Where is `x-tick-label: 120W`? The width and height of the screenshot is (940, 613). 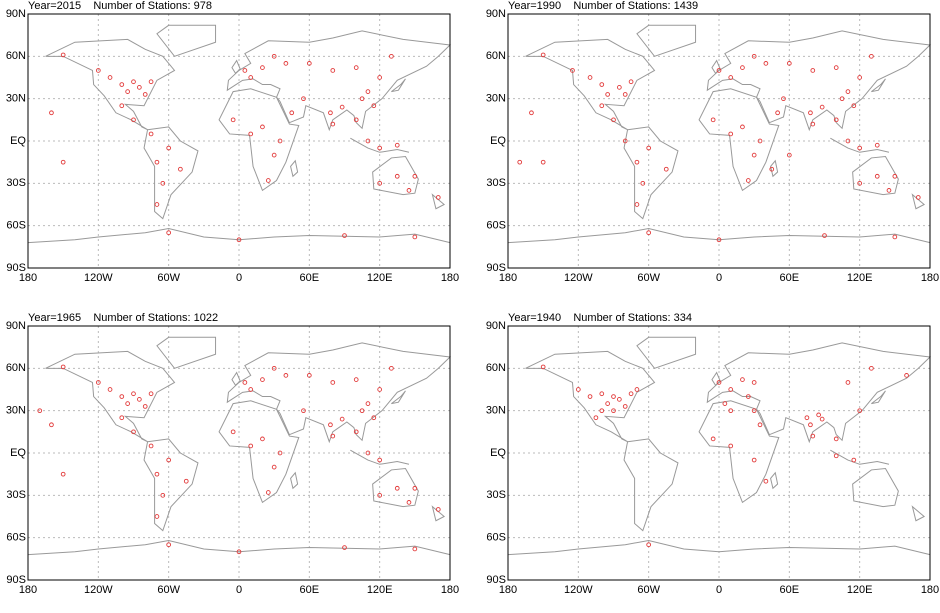 x-tick-label: 120W is located at coordinates (578, 590).